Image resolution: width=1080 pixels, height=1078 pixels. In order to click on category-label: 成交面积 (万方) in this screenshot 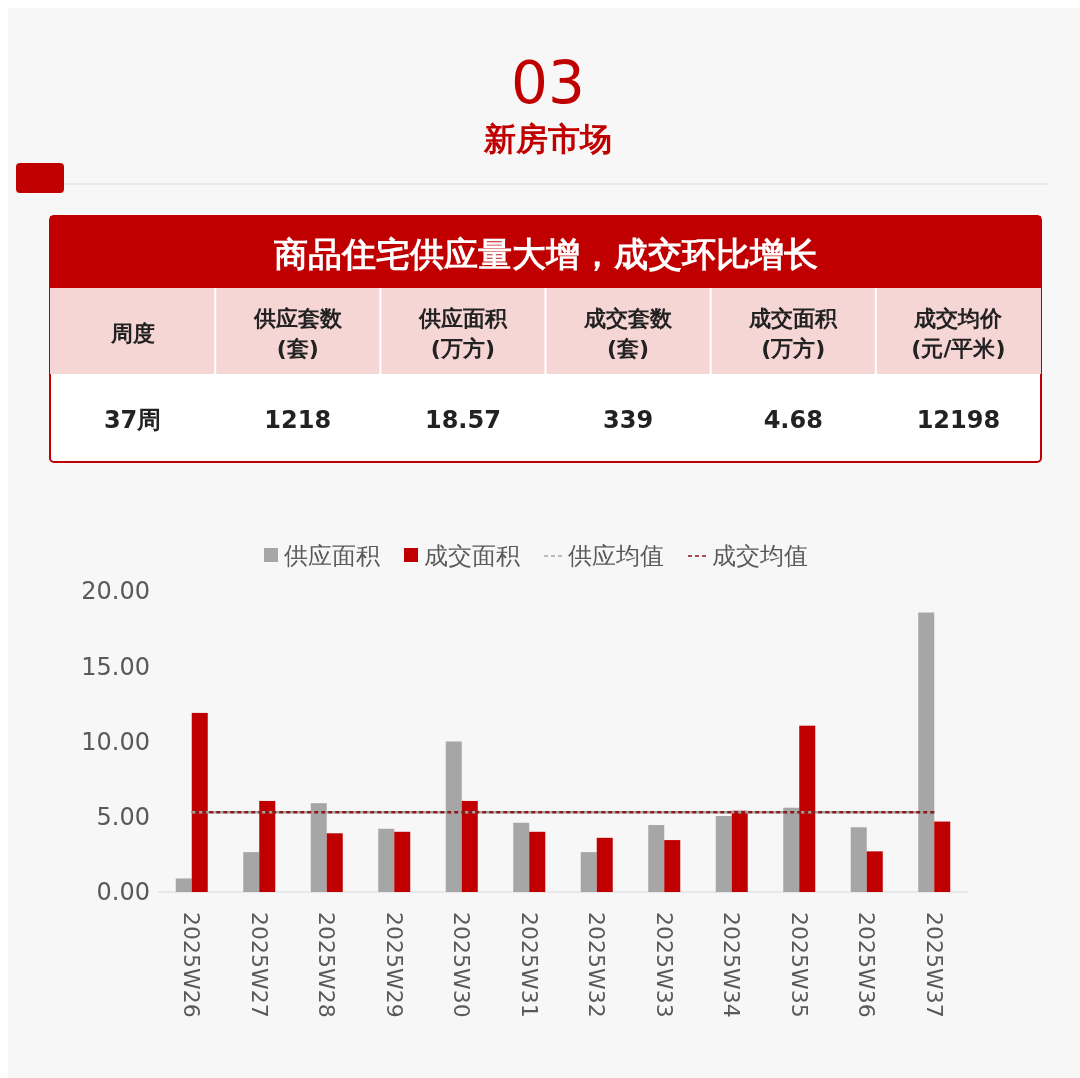, I will do `click(793, 333)`.